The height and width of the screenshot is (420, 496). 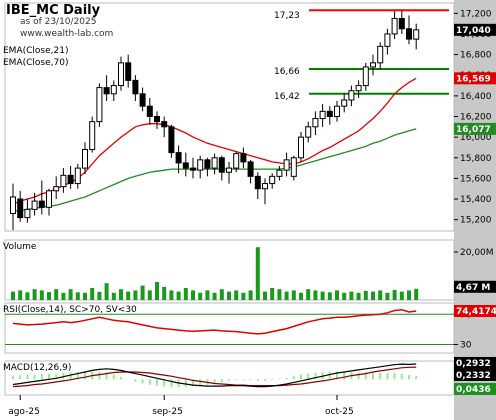 What do you see at coordinates (476, 97) in the screenshot?
I see `price-tick-label: 16,400` at bounding box center [476, 97].